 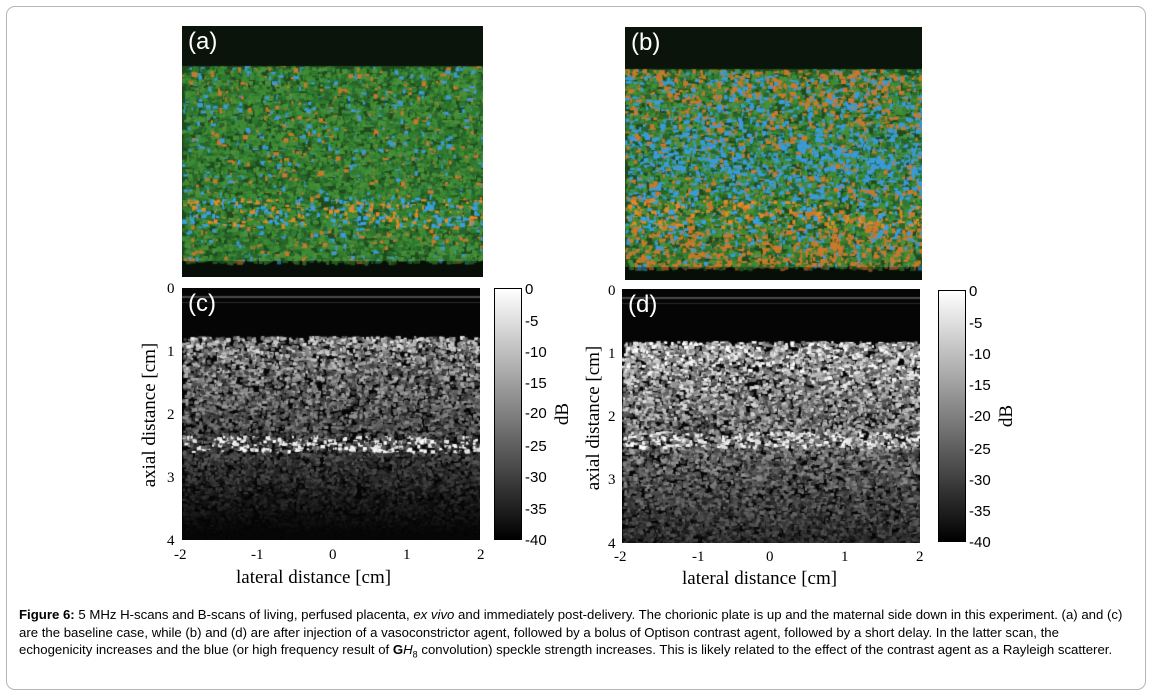 I want to click on bscan-panel-c: (c), so click(x=331, y=414).